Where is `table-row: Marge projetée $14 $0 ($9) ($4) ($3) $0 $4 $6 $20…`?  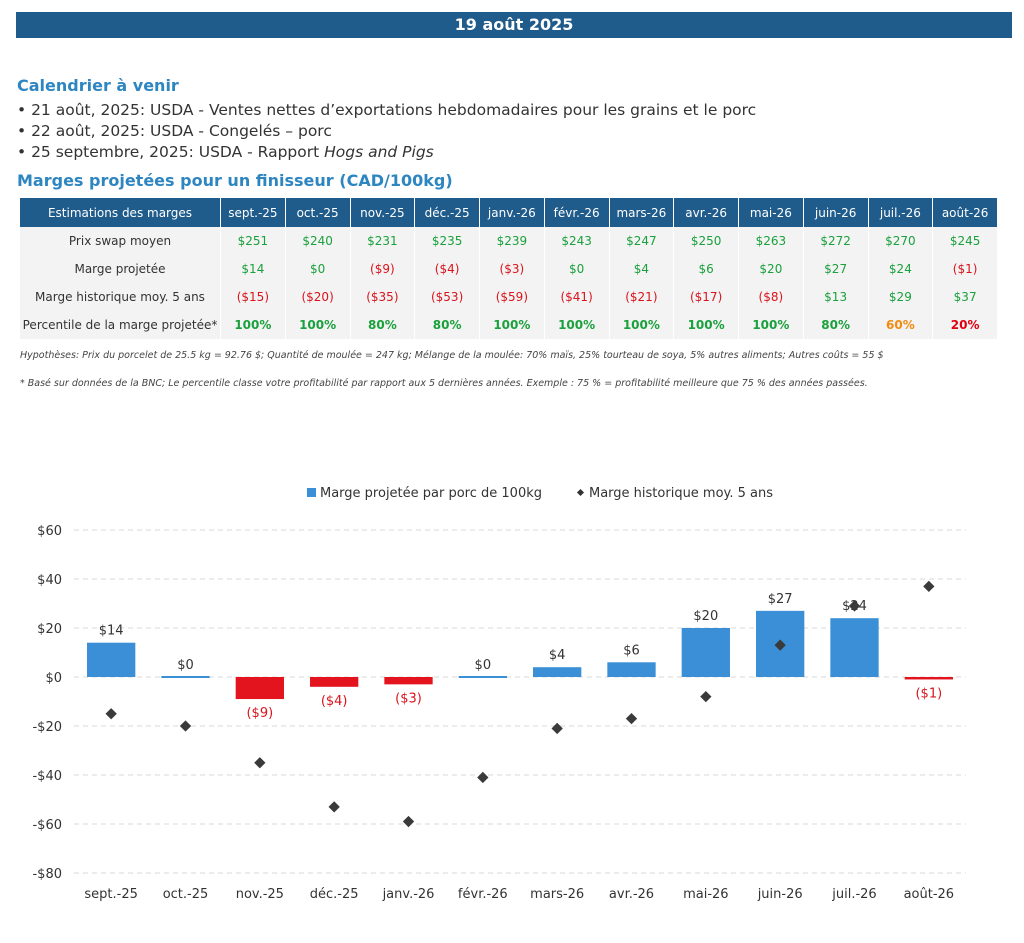 table-row: Marge projetée $14 $0 ($9) ($4) ($3) $0 $4 $6 $20… is located at coordinates (509, 269).